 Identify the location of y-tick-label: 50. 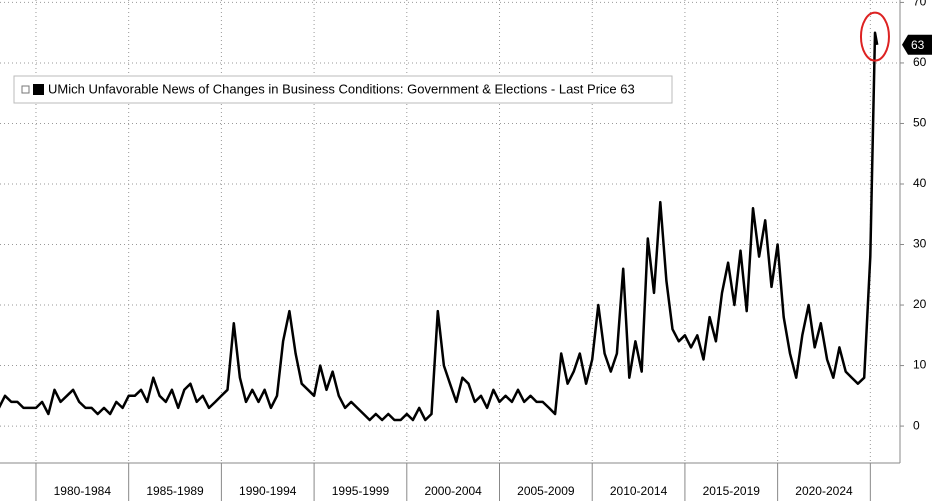
(920, 123).